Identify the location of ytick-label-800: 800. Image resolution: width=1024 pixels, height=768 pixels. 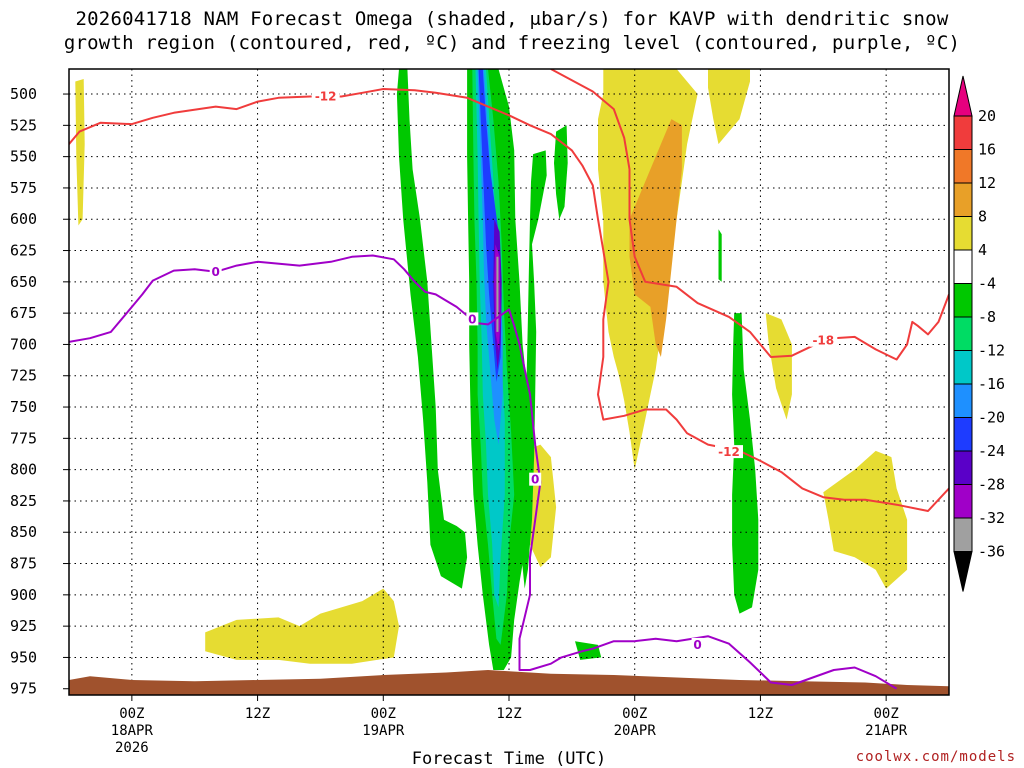
(23, 470).